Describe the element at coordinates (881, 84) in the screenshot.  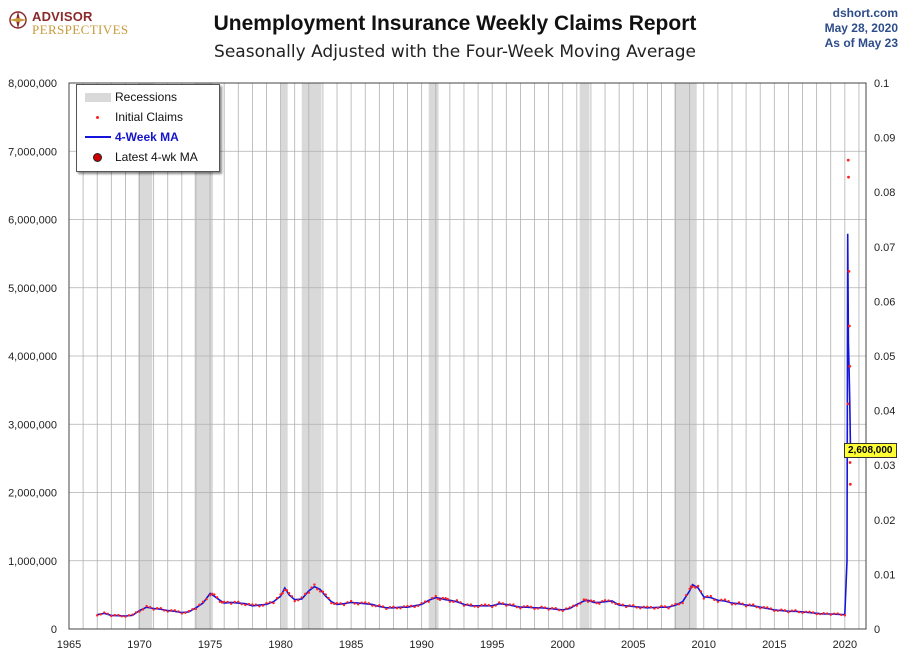
I see `y2-tick-label: 0.1` at that location.